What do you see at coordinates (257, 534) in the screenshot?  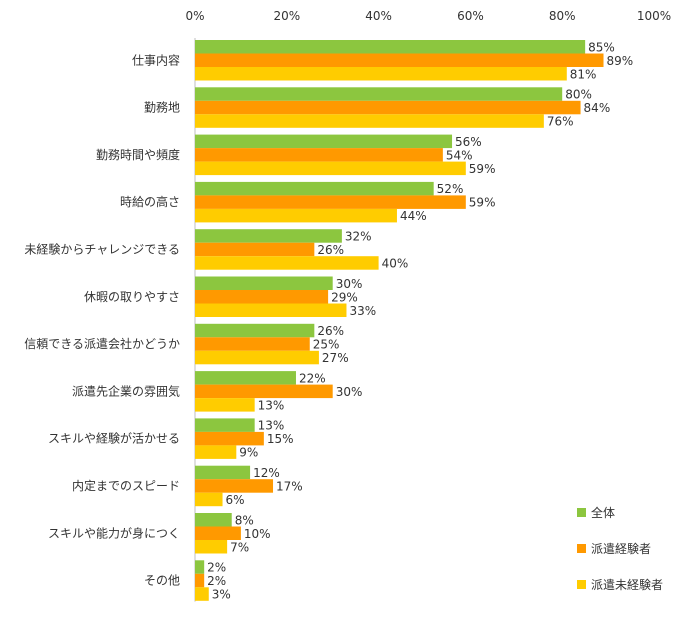 I see `data-label: 10%` at bounding box center [257, 534].